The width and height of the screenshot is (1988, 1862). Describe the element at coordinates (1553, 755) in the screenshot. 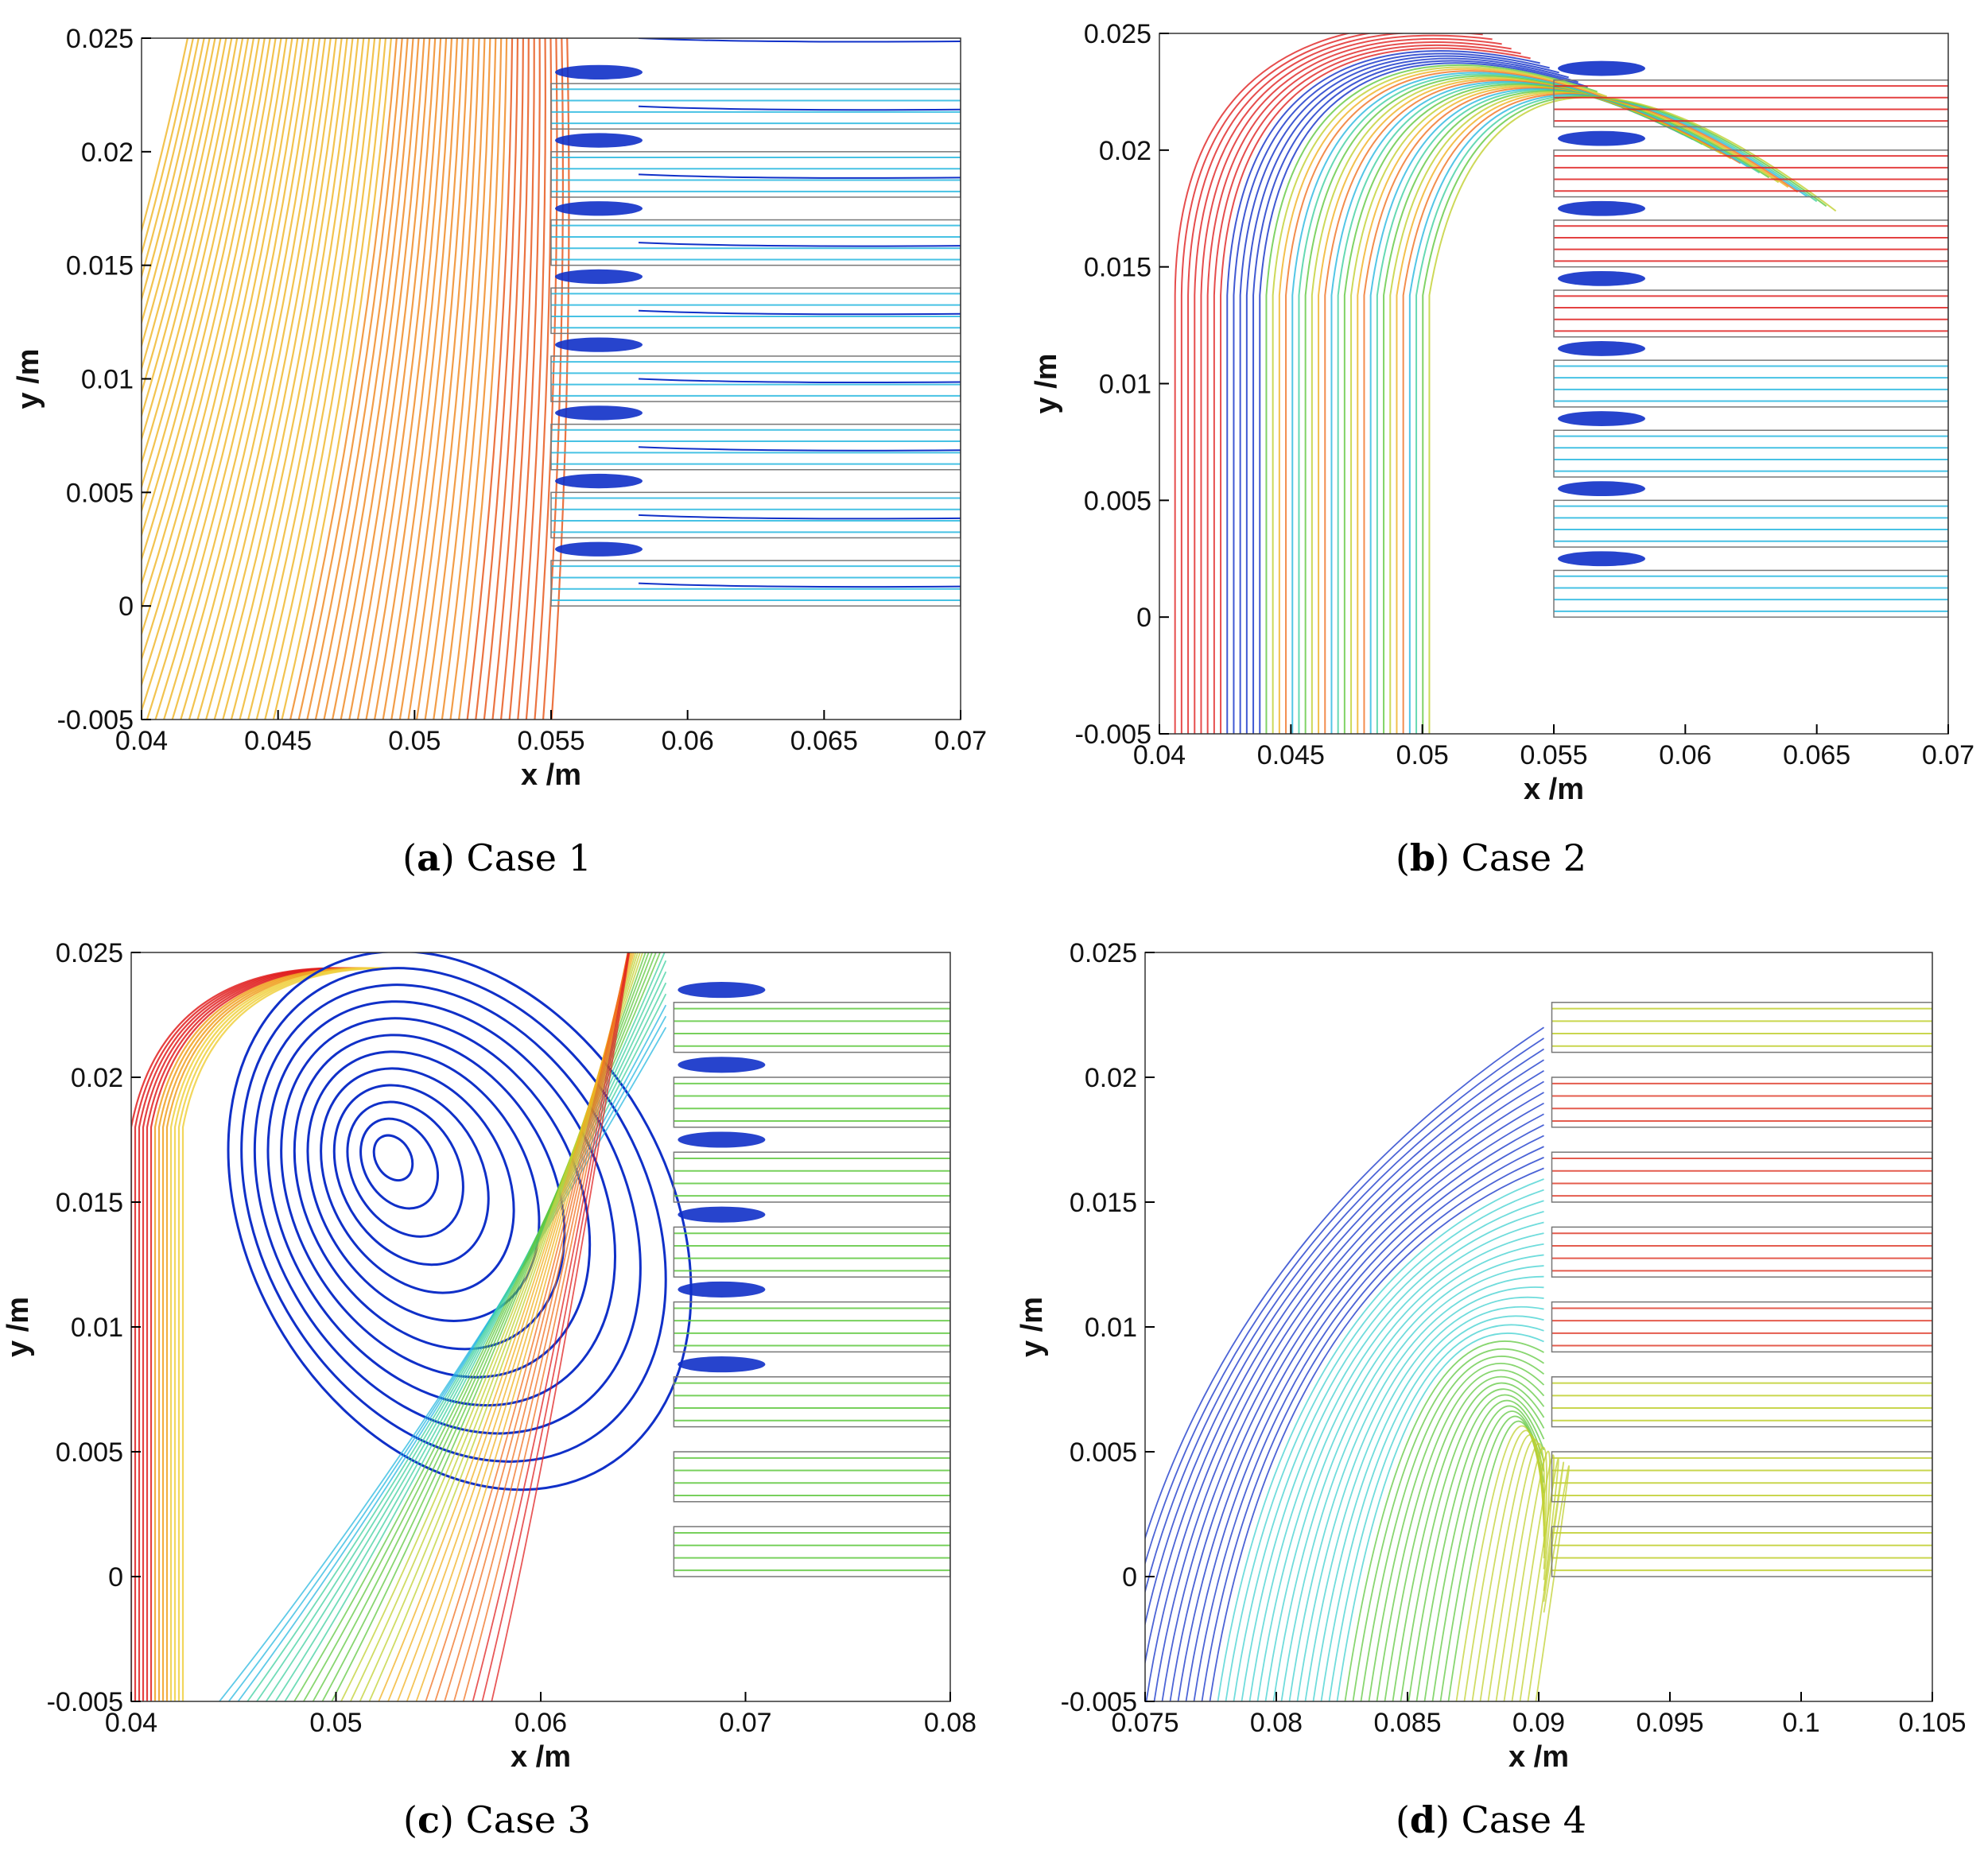

I see `x-tick-label: 0.055` at that location.